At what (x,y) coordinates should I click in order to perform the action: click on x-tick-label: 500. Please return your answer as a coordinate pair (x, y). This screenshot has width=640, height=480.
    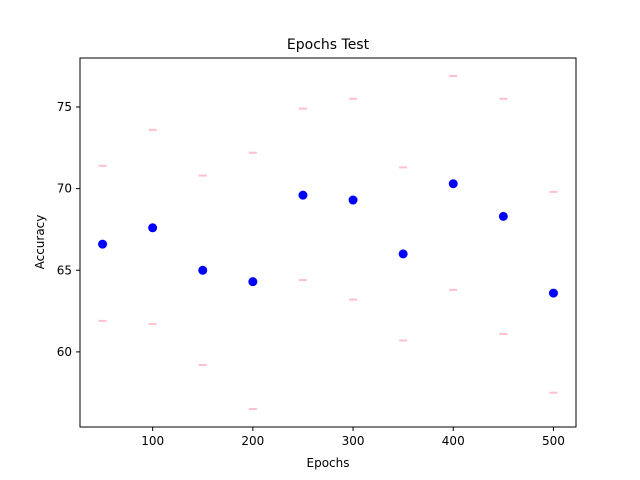
    Looking at the image, I should click on (553, 441).